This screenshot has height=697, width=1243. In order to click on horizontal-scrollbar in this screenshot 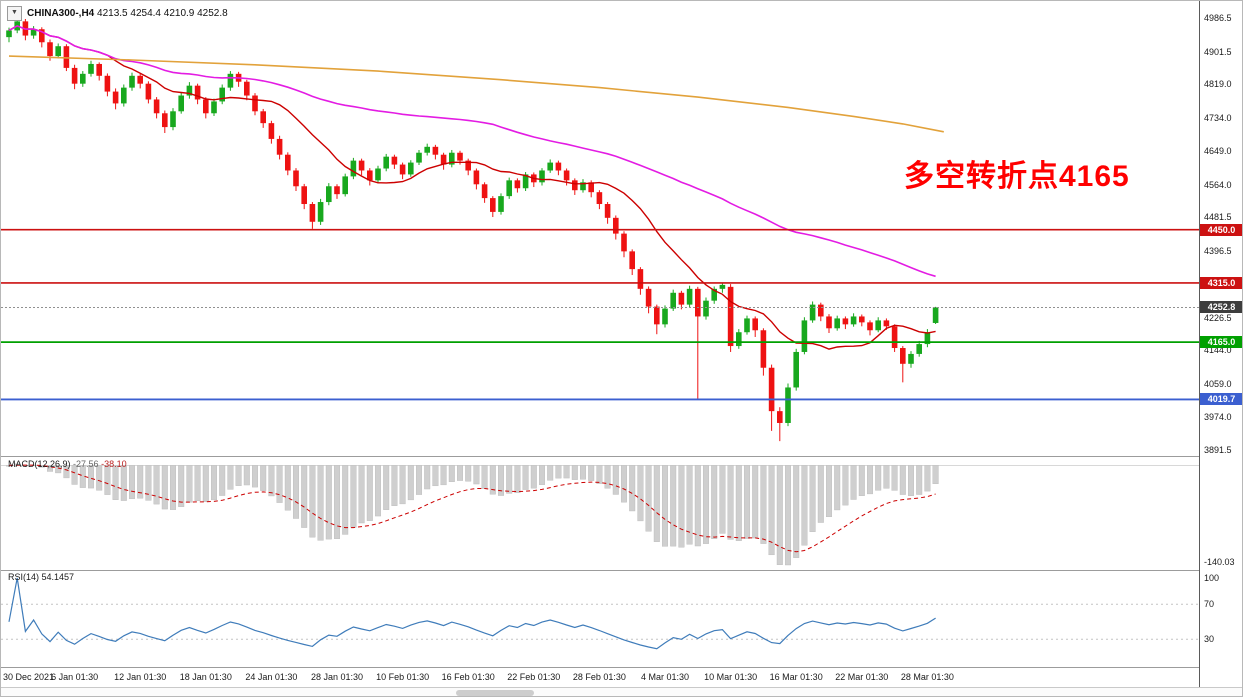, I will do `click(621, 692)`.